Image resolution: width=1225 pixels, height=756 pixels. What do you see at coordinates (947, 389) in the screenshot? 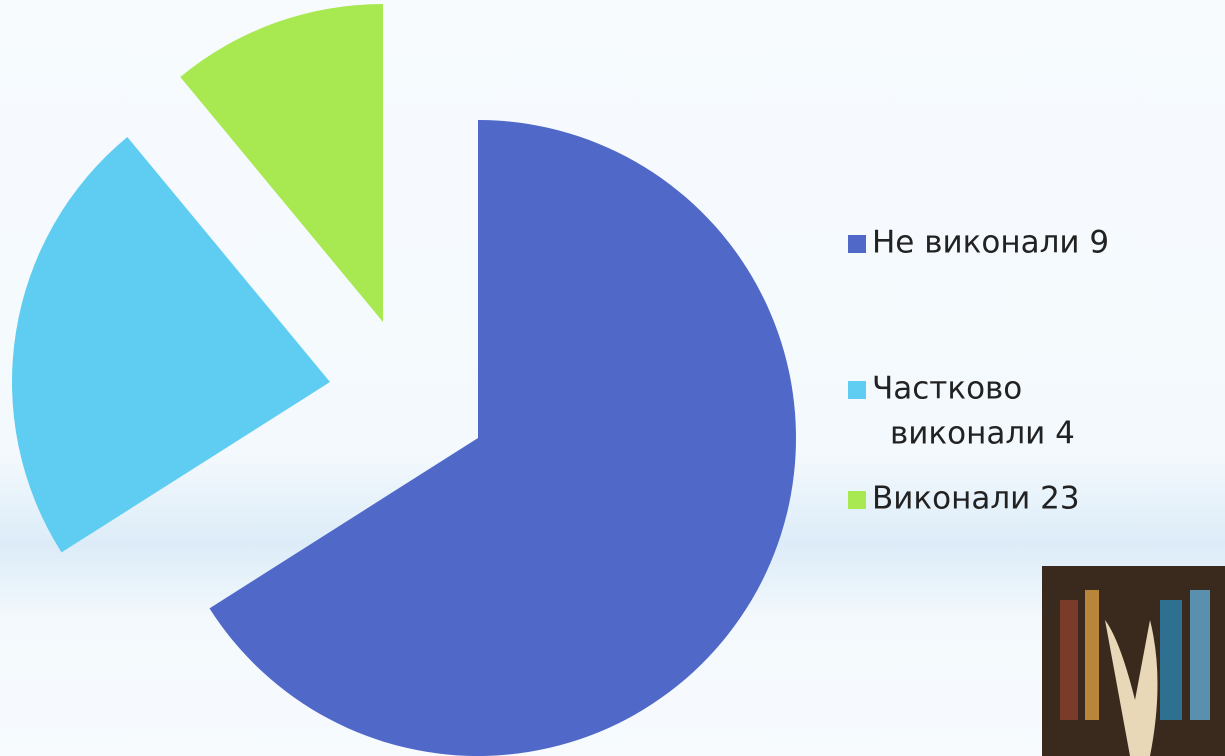
I see `legend-label-line: Частково` at bounding box center [947, 389].